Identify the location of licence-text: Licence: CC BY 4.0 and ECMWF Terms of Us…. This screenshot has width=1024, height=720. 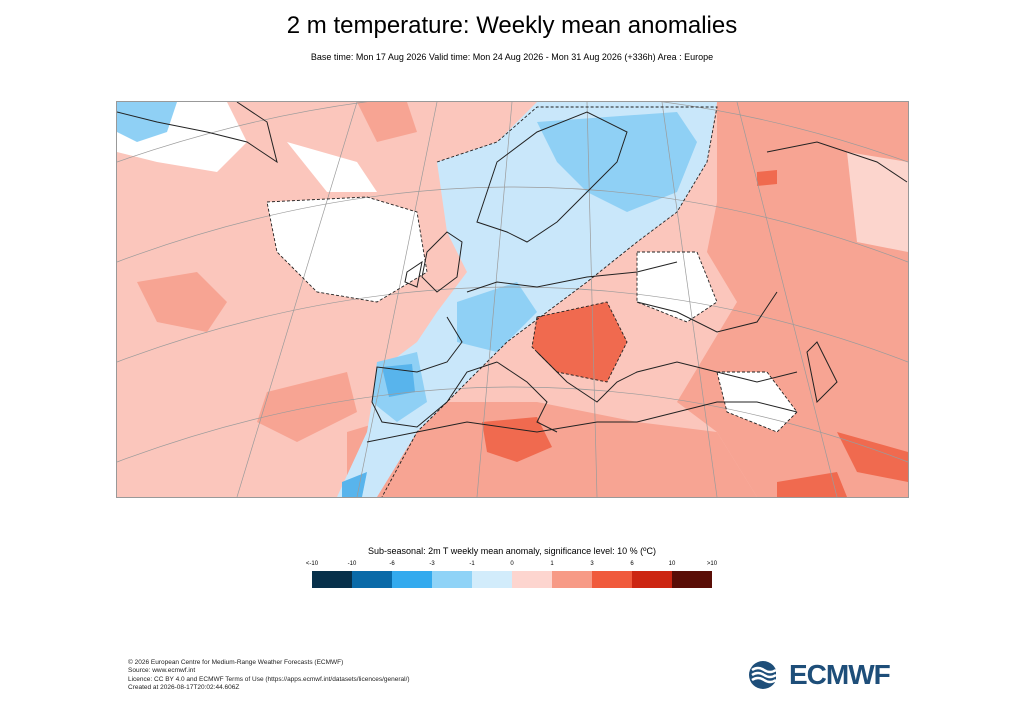
(269, 679).